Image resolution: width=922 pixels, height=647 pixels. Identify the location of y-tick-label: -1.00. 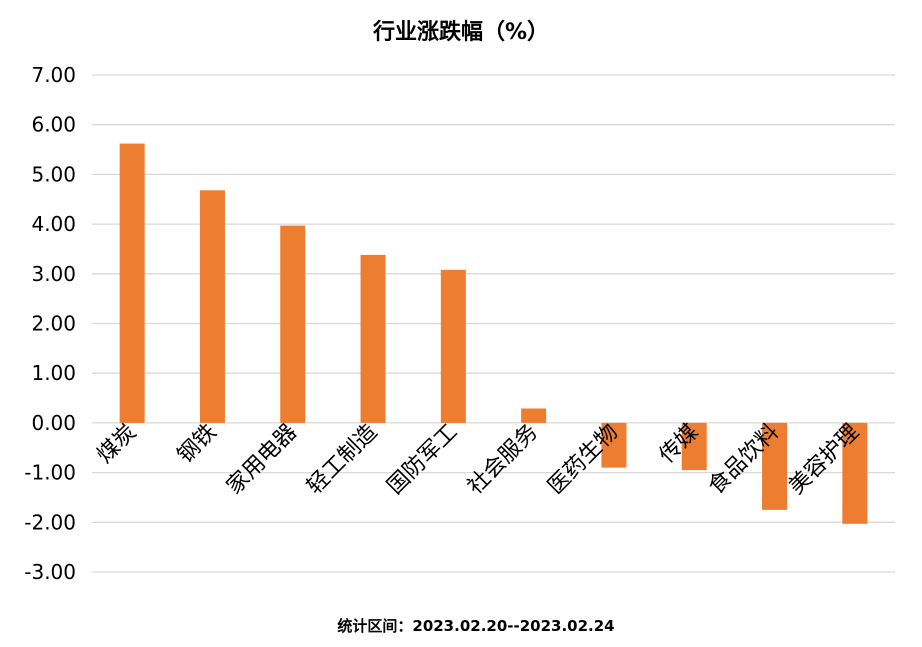
(50, 473).